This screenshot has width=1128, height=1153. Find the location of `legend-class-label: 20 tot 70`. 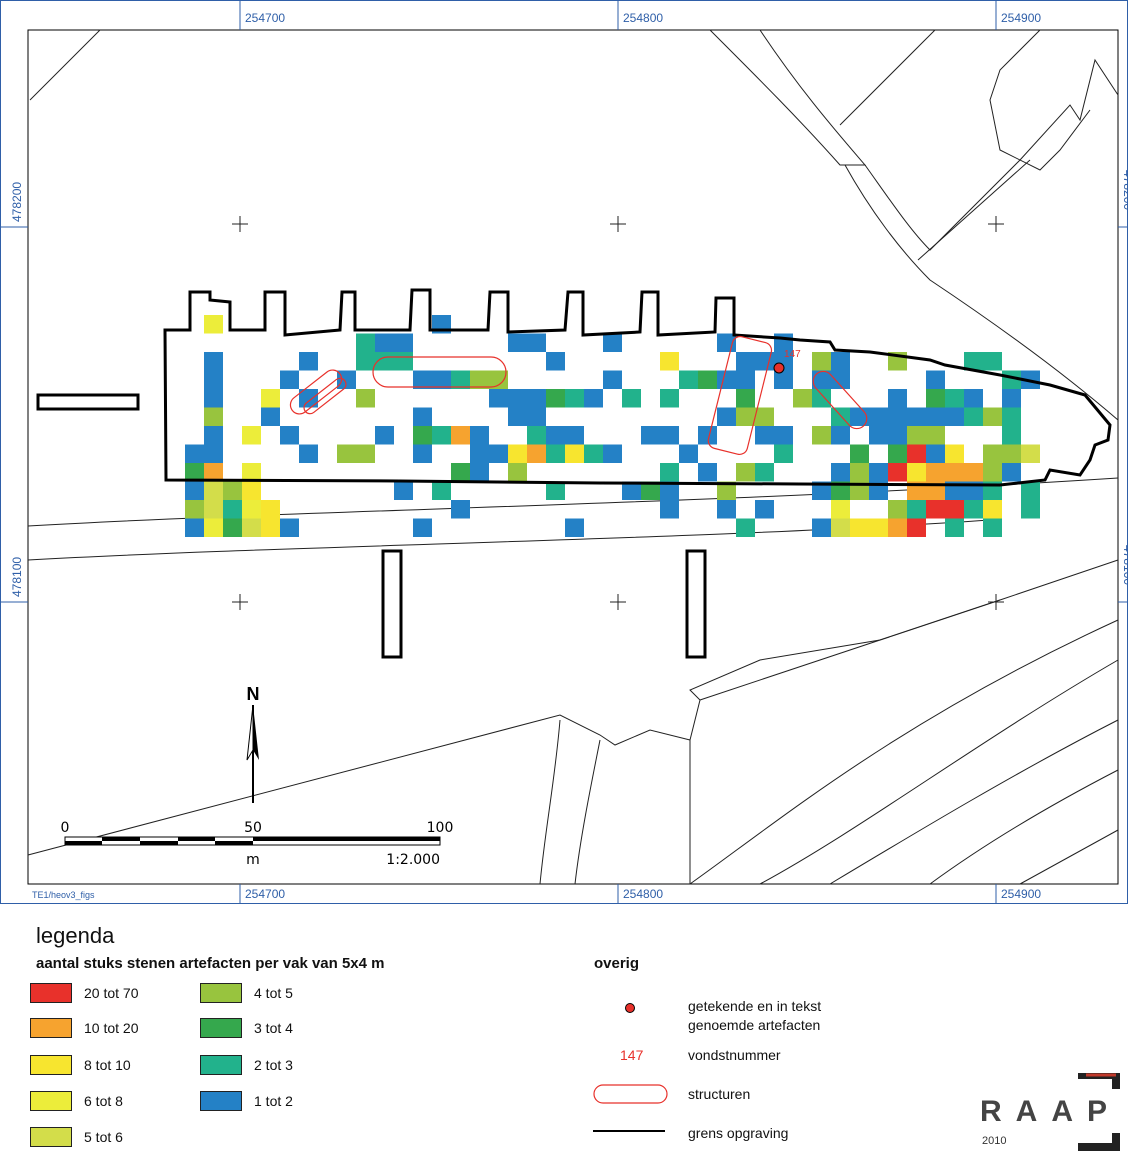

legend-class-label: 20 tot 70 is located at coordinates (111, 993).